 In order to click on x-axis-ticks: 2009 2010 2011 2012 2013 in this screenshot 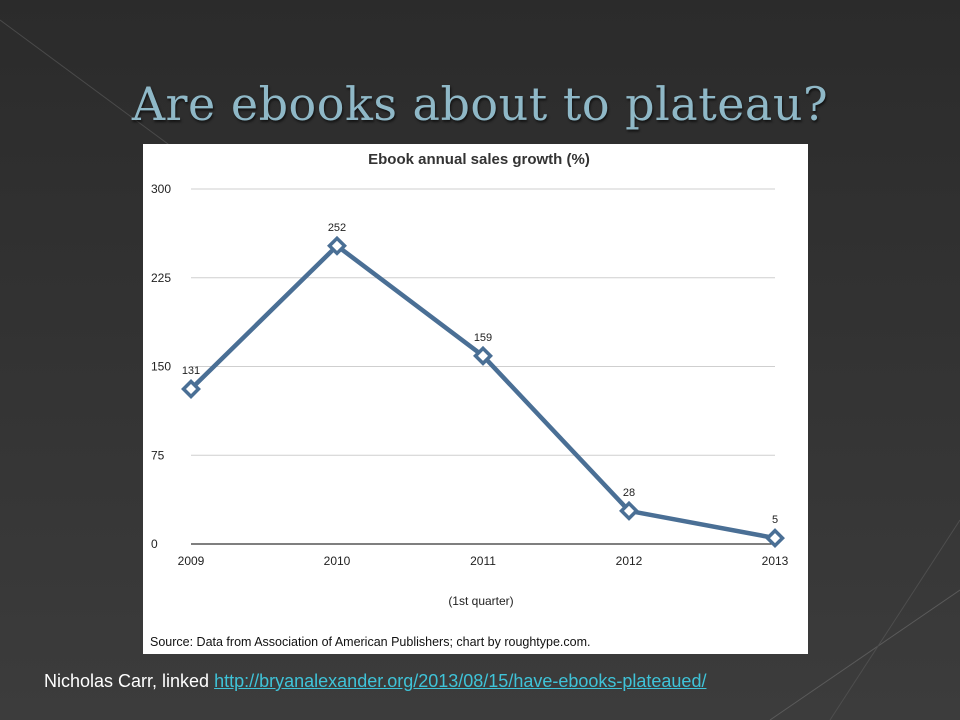, I will do `click(483, 561)`.